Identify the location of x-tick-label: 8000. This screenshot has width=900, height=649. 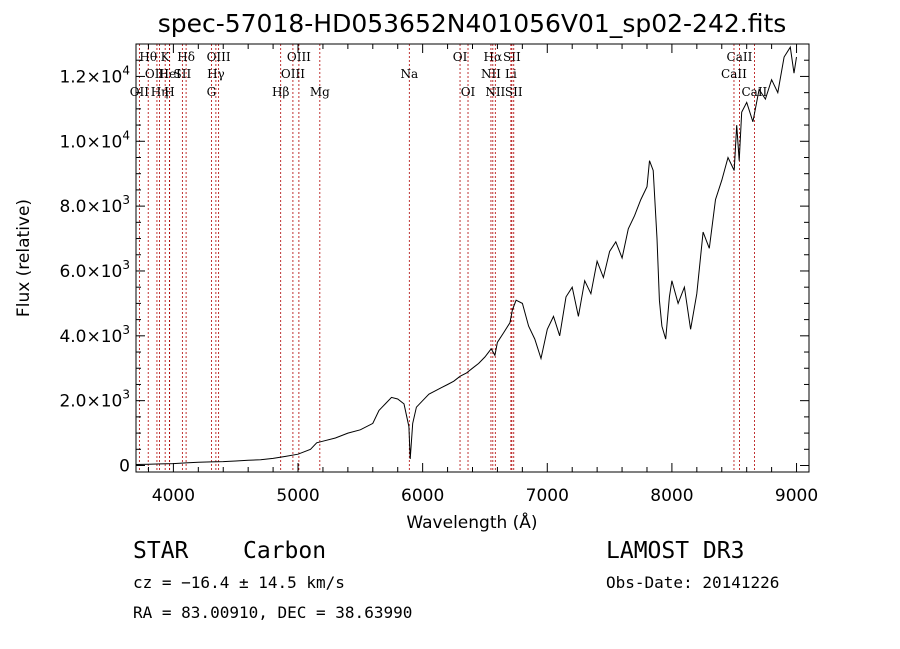
(671, 496).